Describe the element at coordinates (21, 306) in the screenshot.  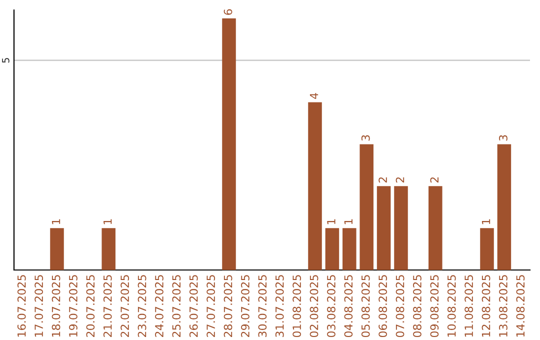
I see `x-tick-label: 16.07.2025` at that location.